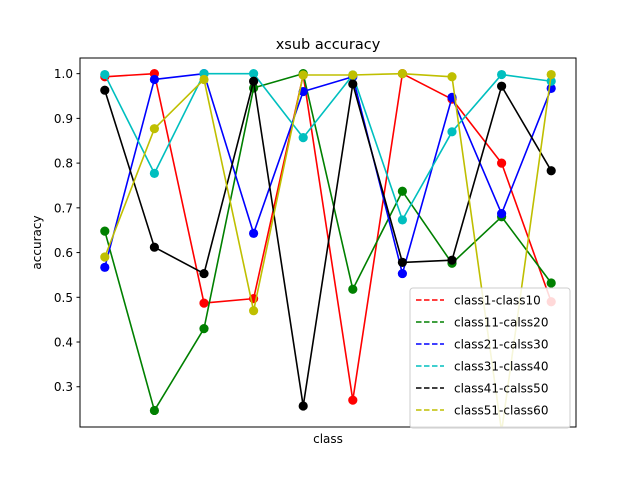 This screenshot has width=640, height=480. I want to click on y-tick-label: 0.5, so click(63, 298).